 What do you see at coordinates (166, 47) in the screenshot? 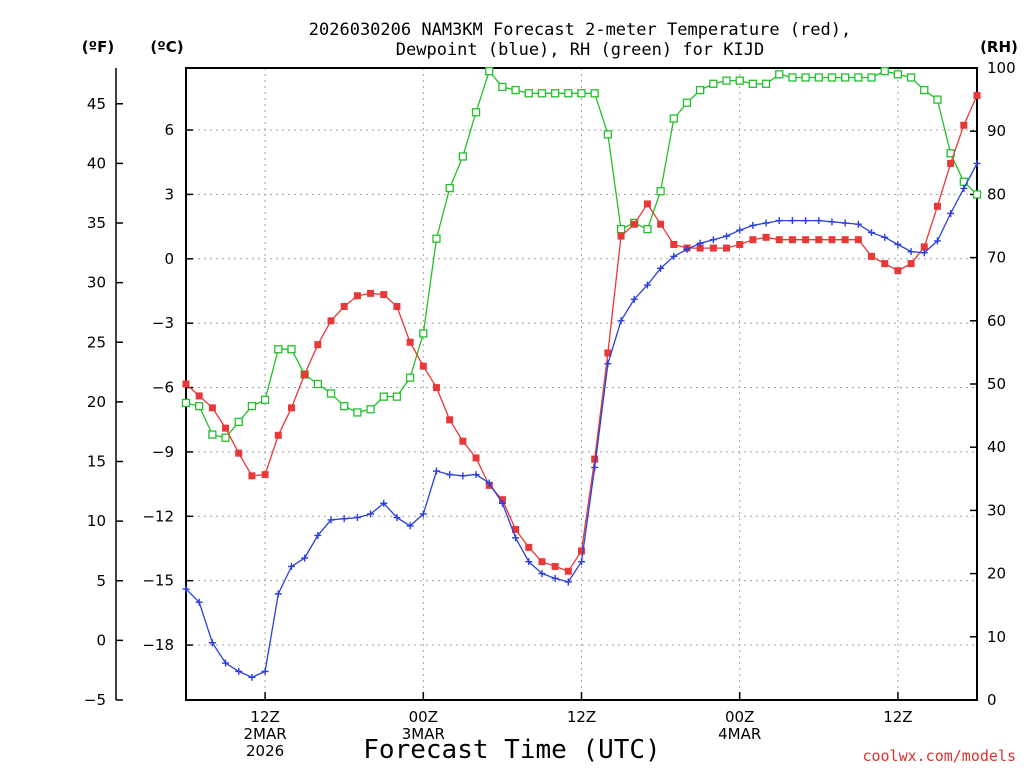
I see `celsius-axis-unit: (ºC)` at bounding box center [166, 47].